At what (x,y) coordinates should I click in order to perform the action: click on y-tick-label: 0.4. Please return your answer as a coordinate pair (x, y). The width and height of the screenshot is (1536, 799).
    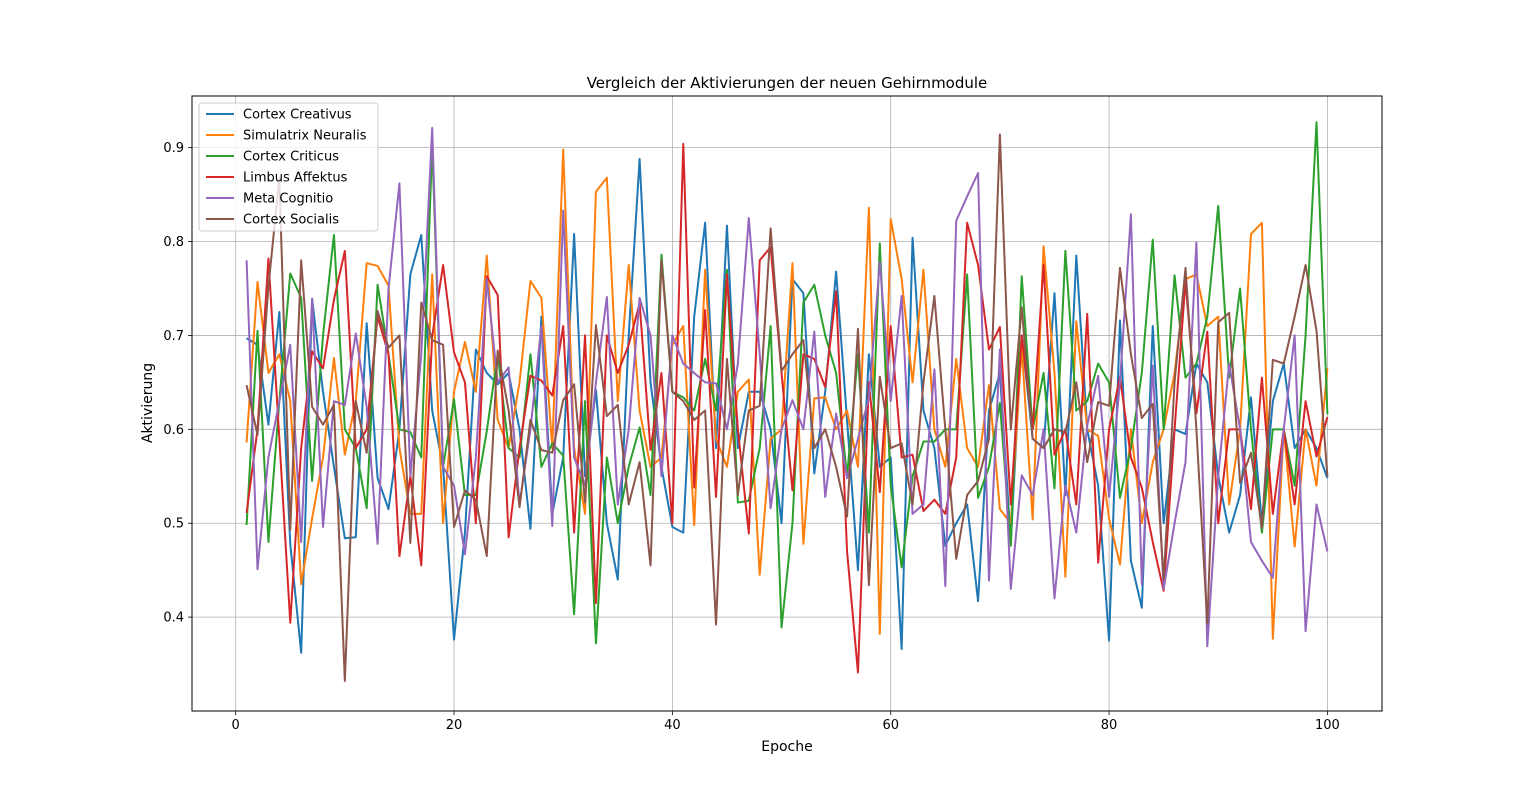
    Looking at the image, I should click on (173, 618).